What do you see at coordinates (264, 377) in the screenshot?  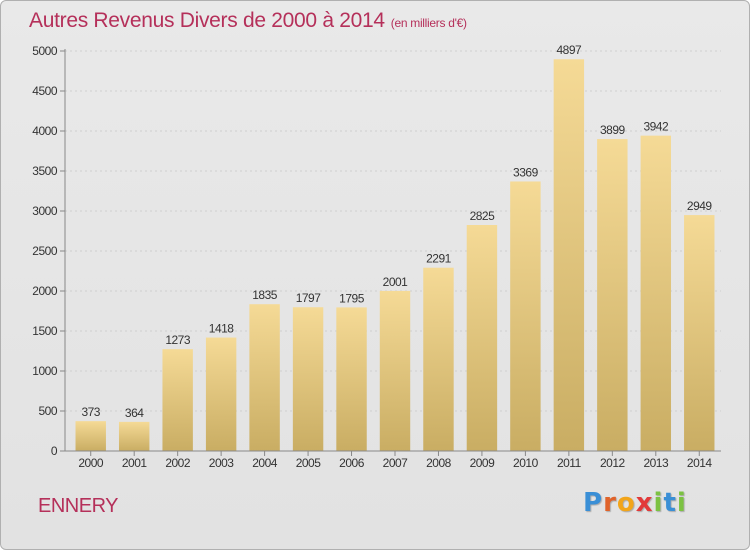 I see `bar-2004` at bounding box center [264, 377].